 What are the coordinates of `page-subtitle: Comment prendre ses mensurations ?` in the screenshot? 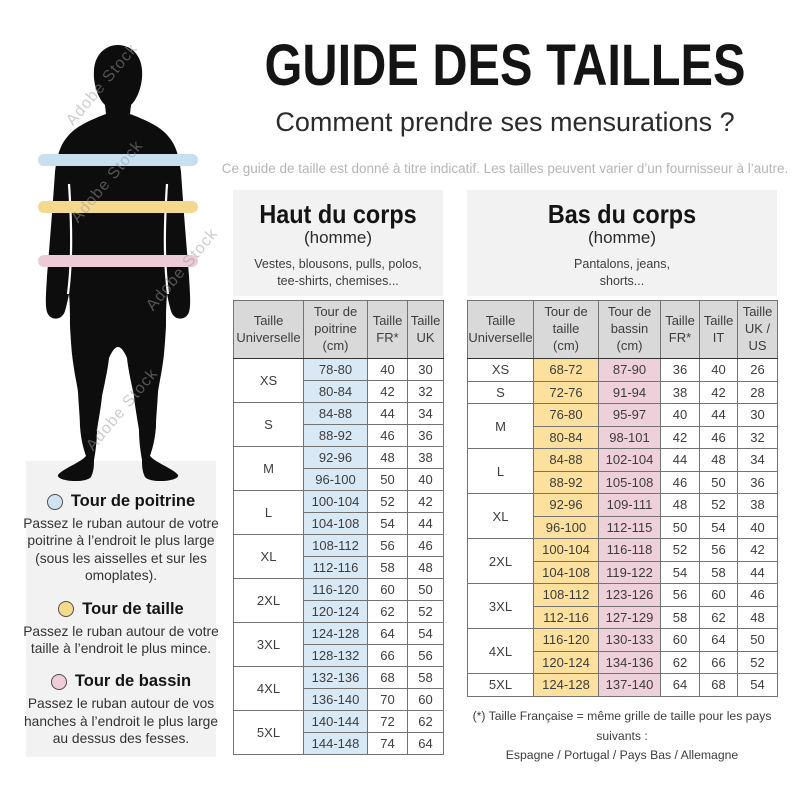 It's located at (505, 121).